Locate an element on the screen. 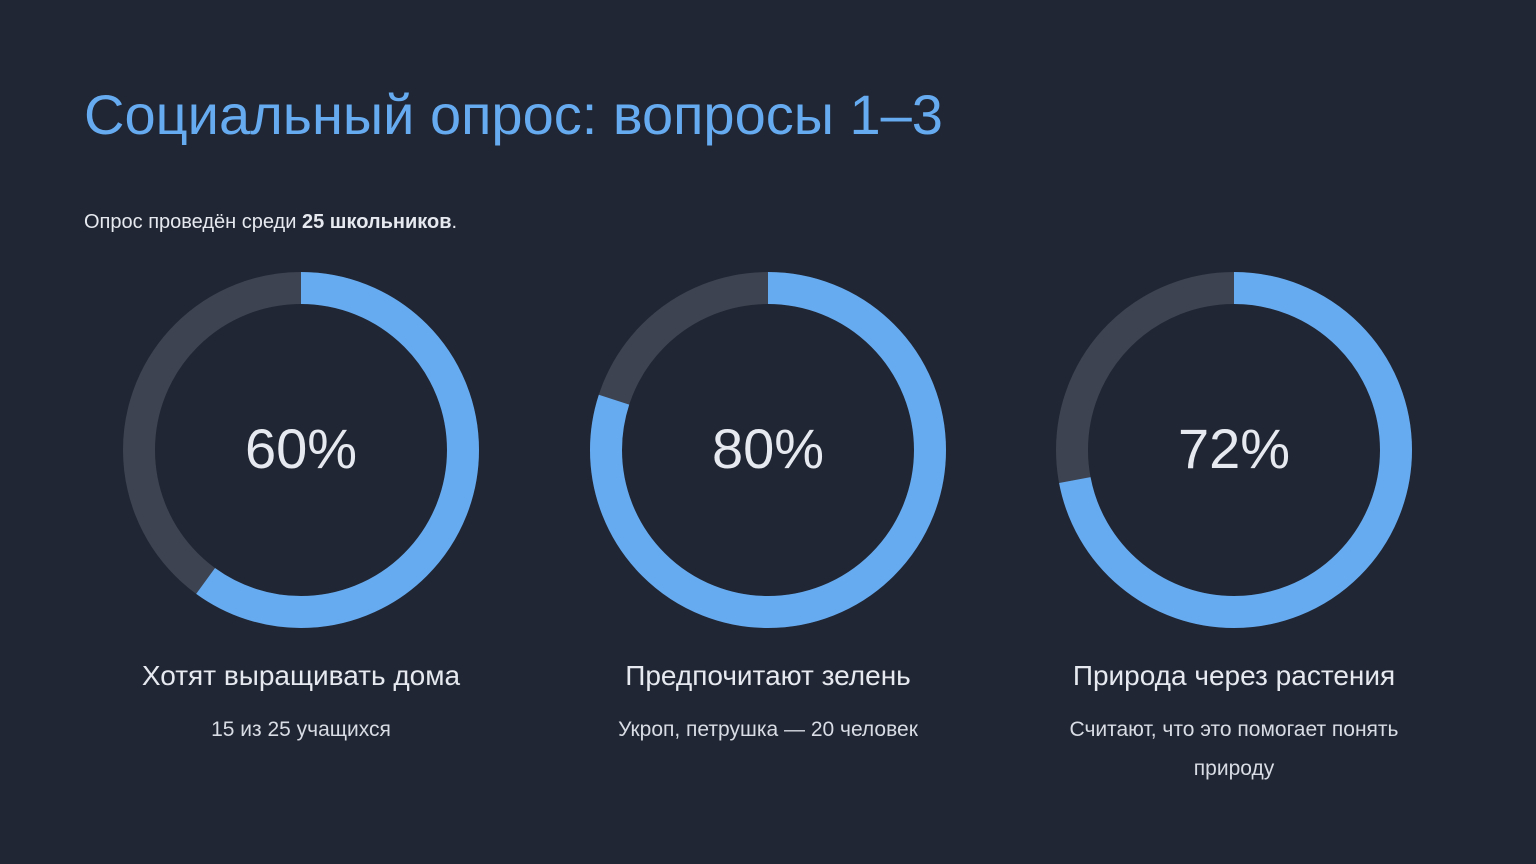 The image size is (1536, 864). subtitle-prefix: Опрос проведён среди is located at coordinates (190, 222).